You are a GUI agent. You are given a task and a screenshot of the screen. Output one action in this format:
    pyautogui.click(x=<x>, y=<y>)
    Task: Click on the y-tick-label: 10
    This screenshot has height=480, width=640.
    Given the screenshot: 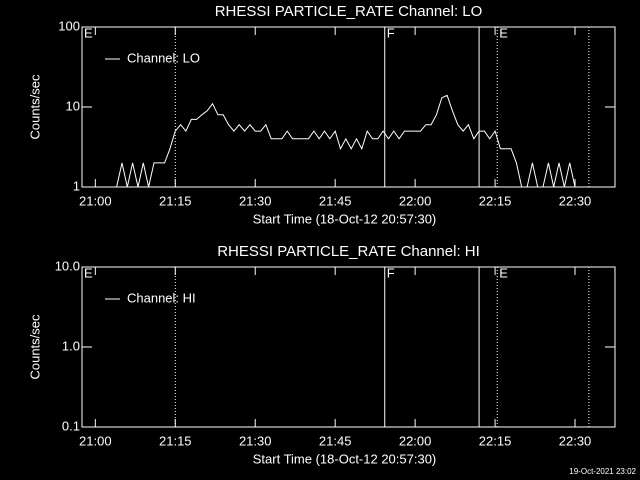 What is the action you would take?
    pyautogui.click(x=73, y=105)
    